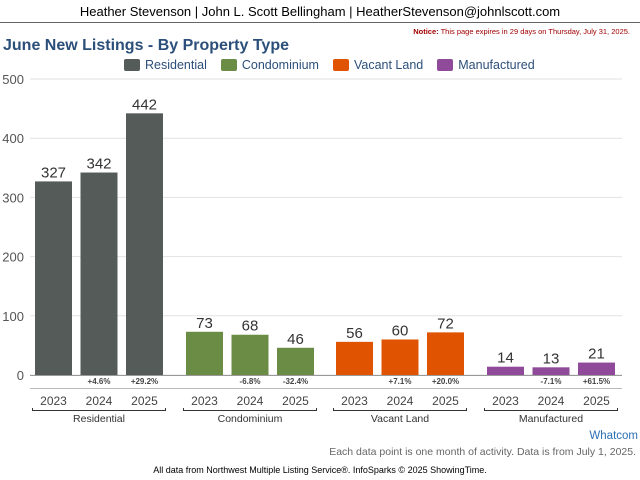 The image size is (640, 480). Describe the element at coordinates (144, 381) in the screenshot. I see `change-label: +29.2%` at that location.